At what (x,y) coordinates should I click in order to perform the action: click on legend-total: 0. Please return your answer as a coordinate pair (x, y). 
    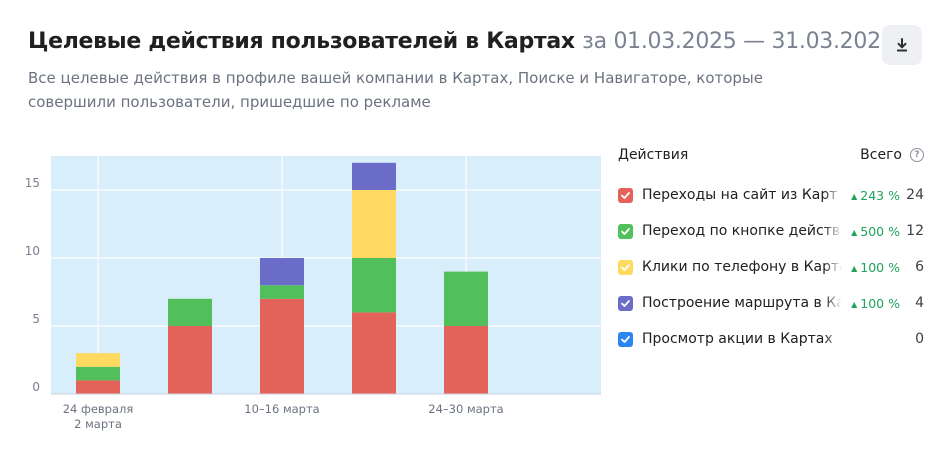
    Looking at the image, I should click on (919, 339).